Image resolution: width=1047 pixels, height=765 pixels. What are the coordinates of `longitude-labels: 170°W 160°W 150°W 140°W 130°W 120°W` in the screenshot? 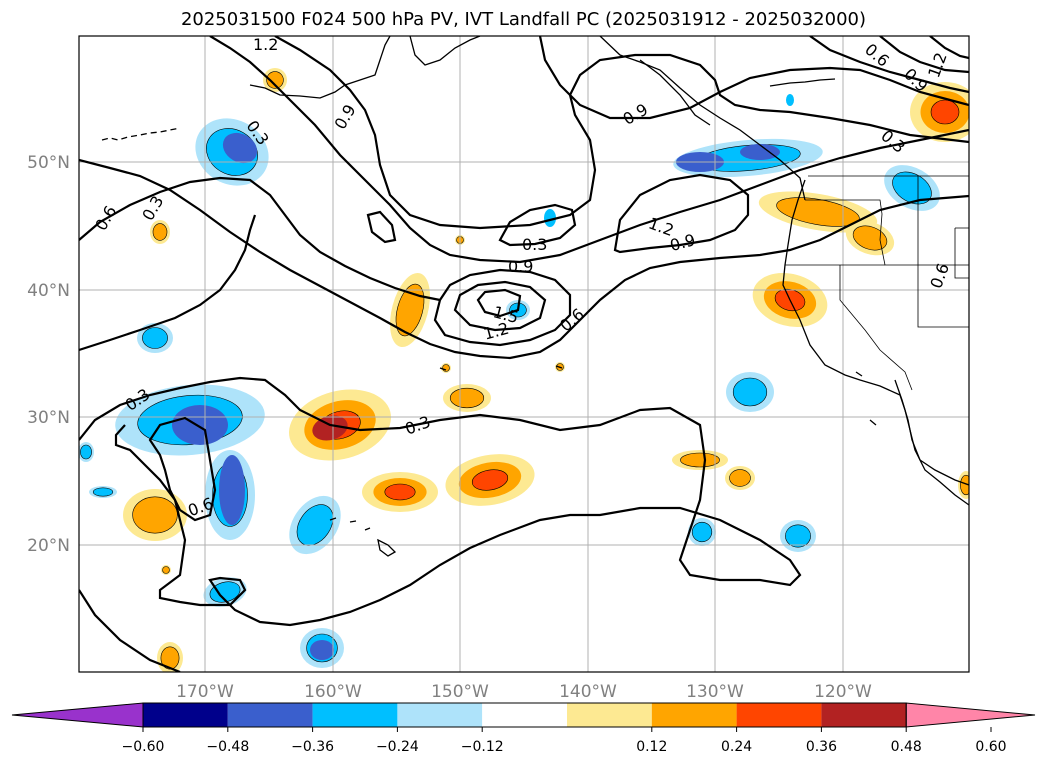 It's located at (524, 692).